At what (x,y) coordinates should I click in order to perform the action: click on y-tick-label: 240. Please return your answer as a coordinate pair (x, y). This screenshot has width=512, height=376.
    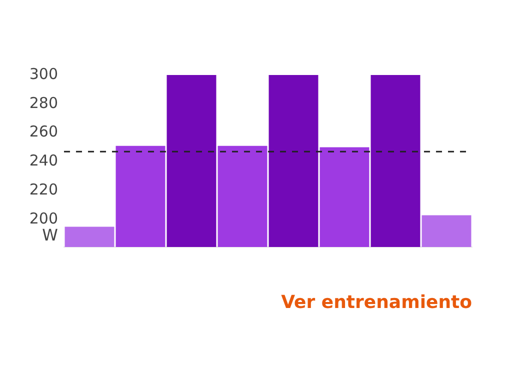
    Looking at the image, I should click on (43, 161).